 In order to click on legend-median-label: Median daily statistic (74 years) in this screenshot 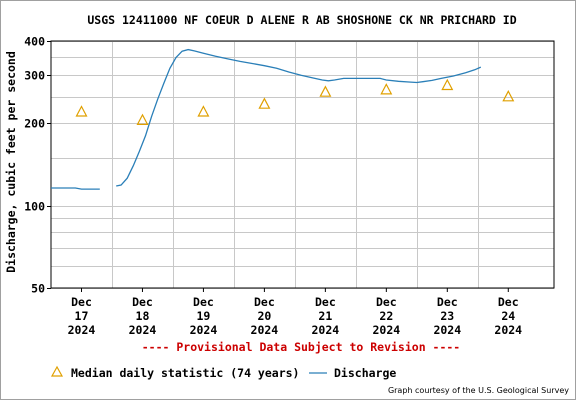, I will do `click(185, 373)`.